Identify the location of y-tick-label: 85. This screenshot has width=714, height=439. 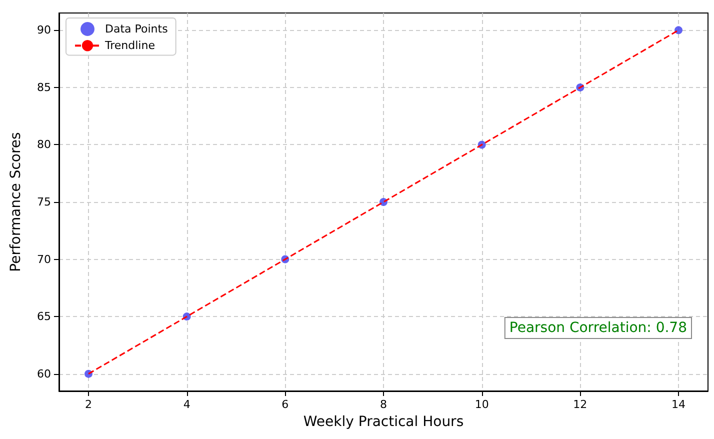
(44, 87).